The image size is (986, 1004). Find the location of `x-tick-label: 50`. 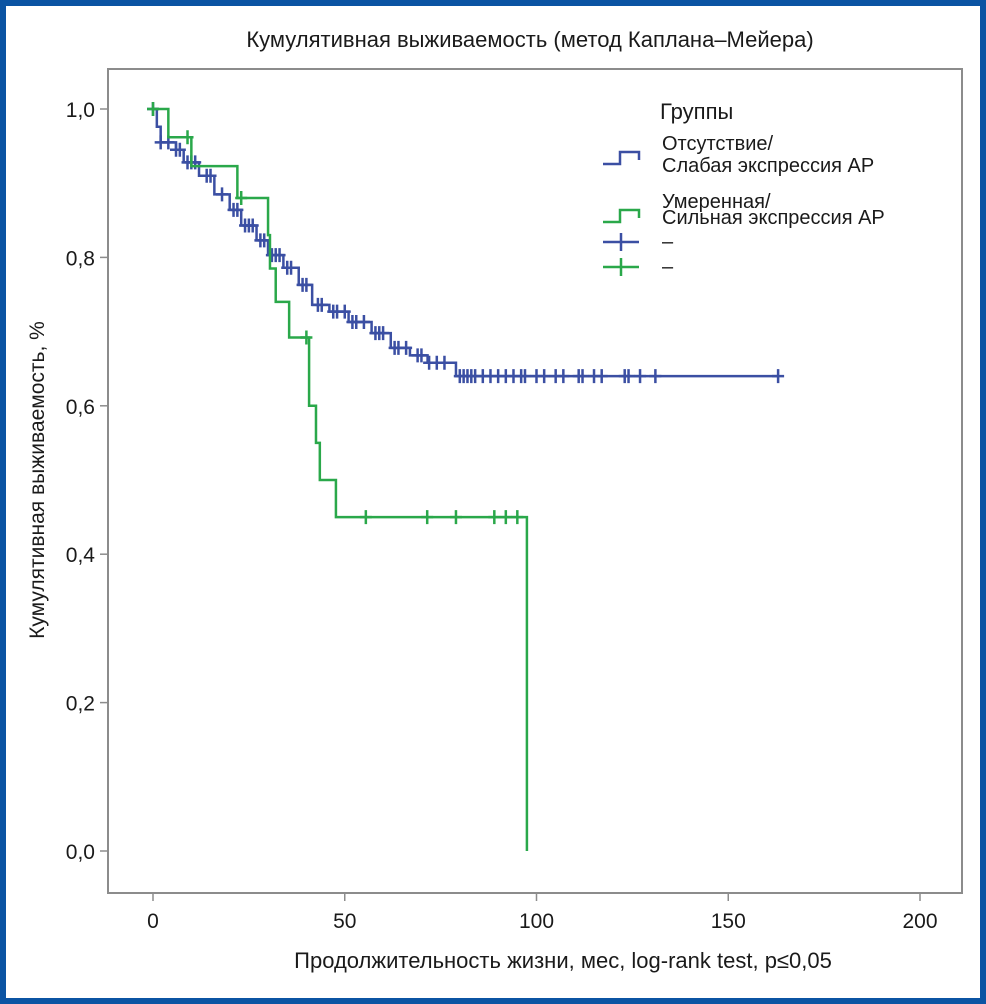

x-tick-label: 50 is located at coordinates (344, 921).